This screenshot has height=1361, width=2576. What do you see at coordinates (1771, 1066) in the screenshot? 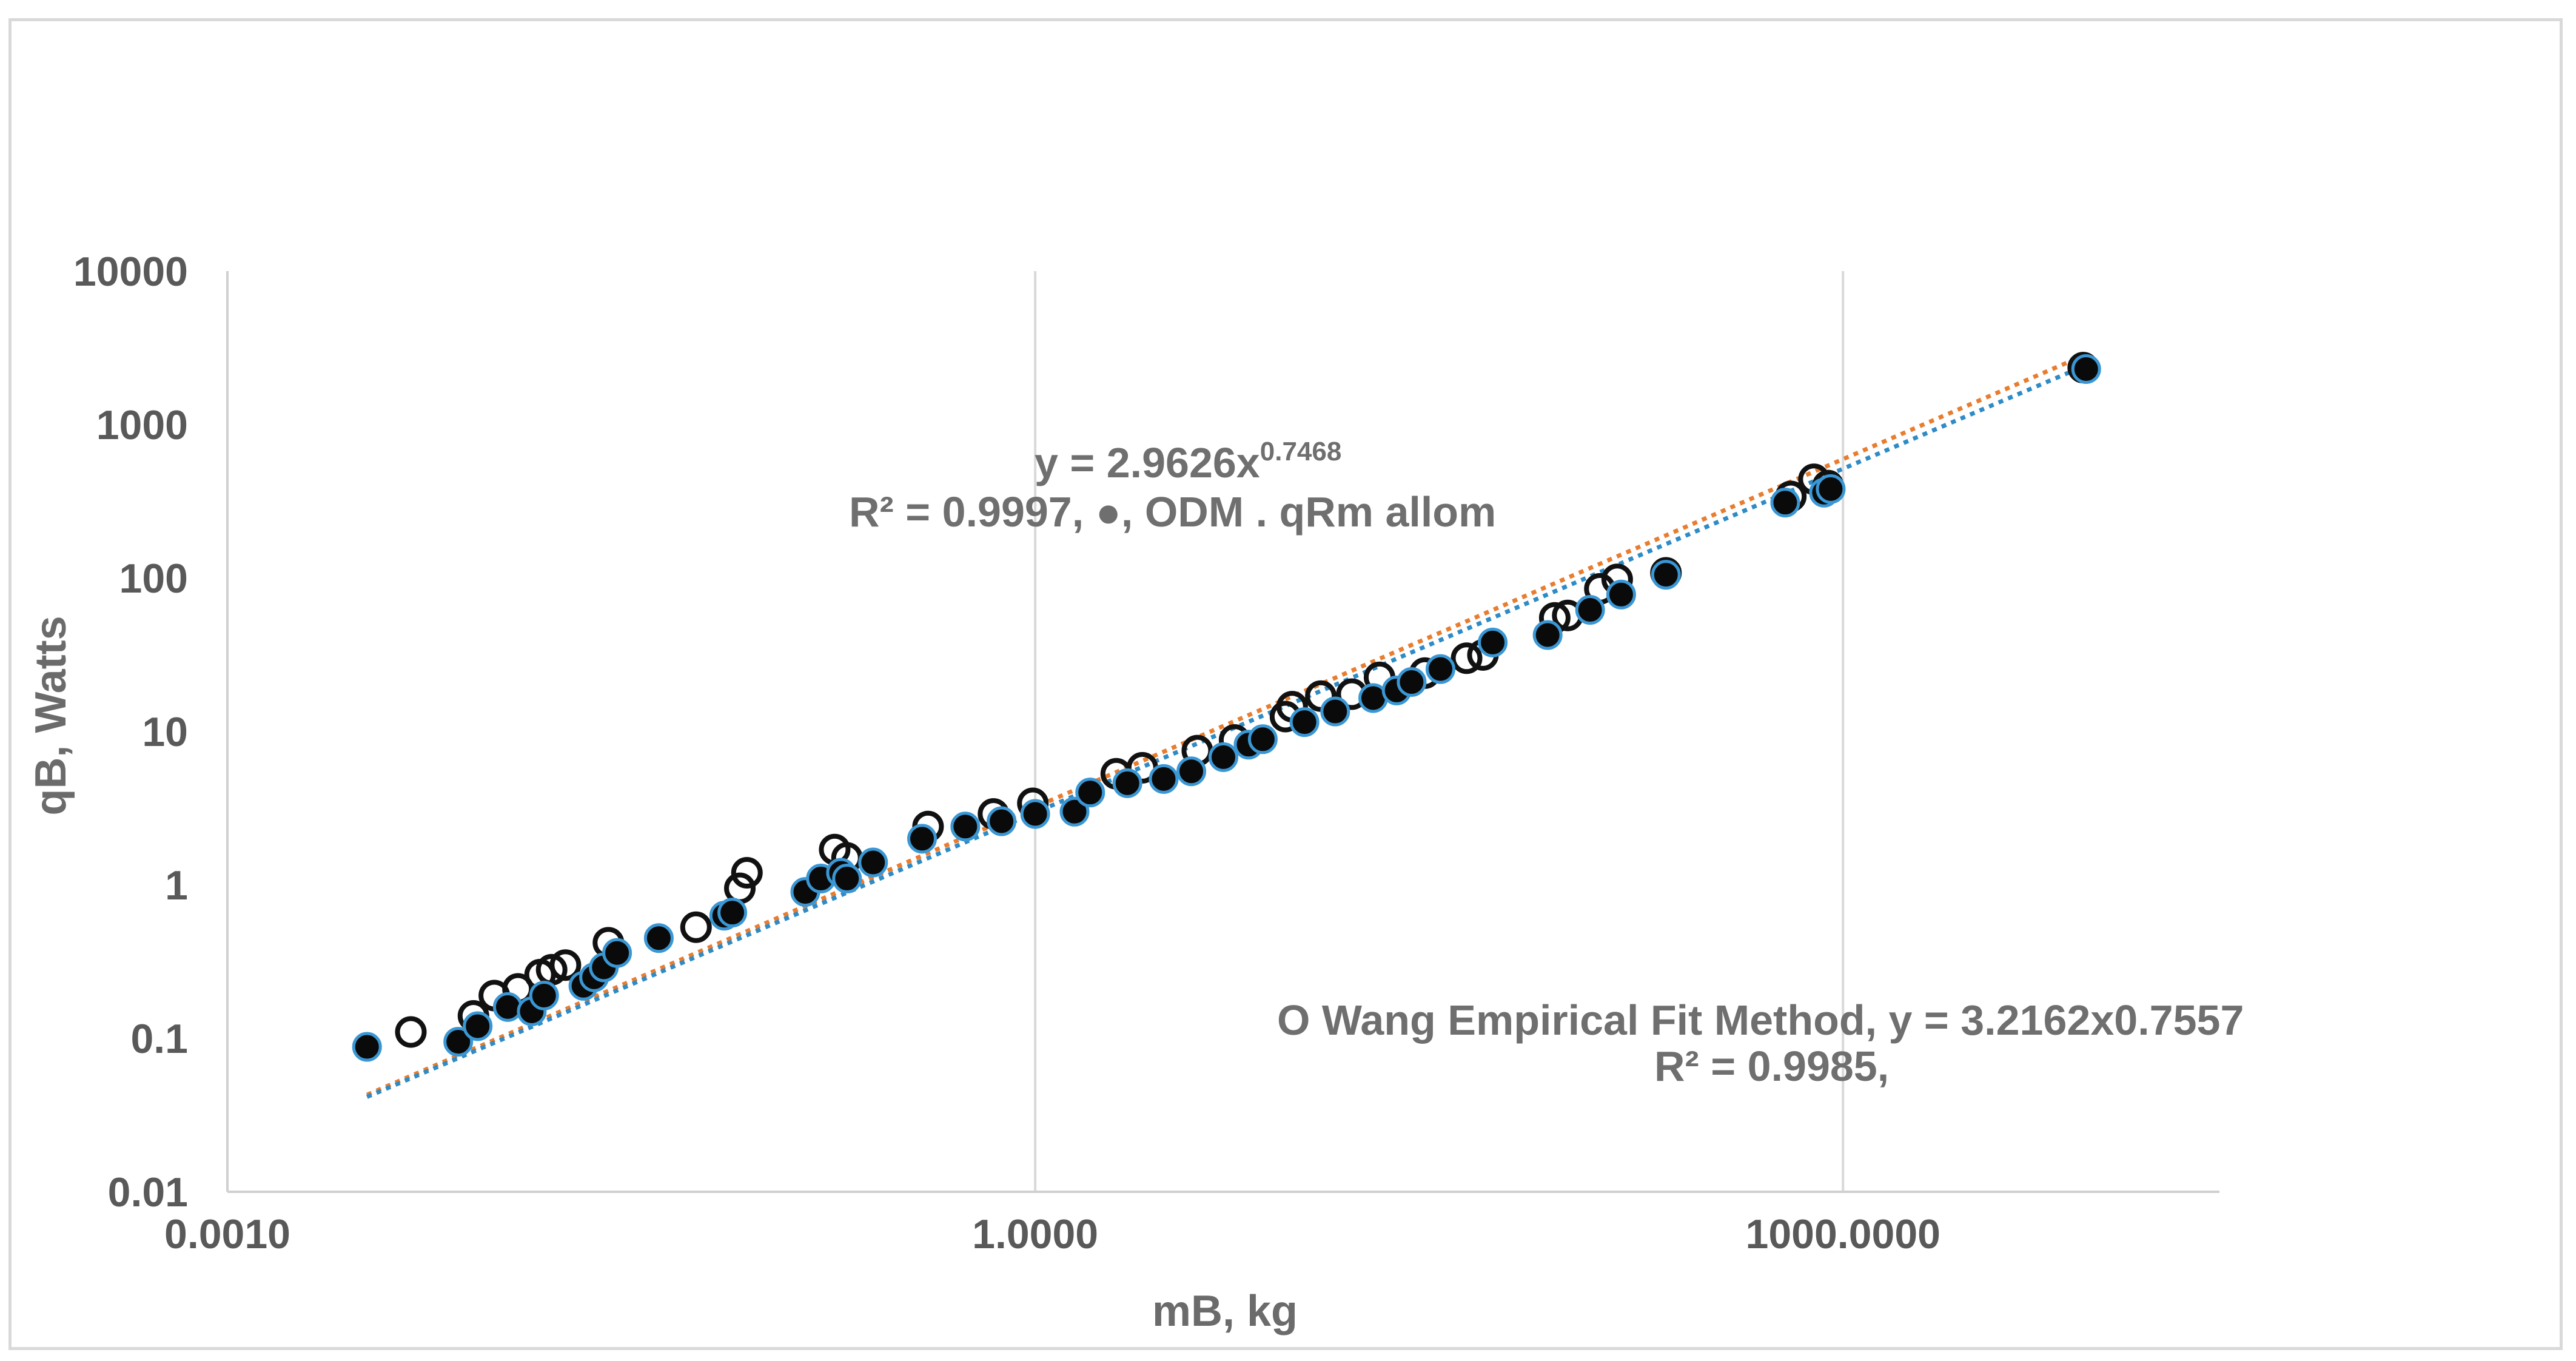
I see `fit2-r2-annotation: R² = 0.9985,` at bounding box center [1771, 1066].